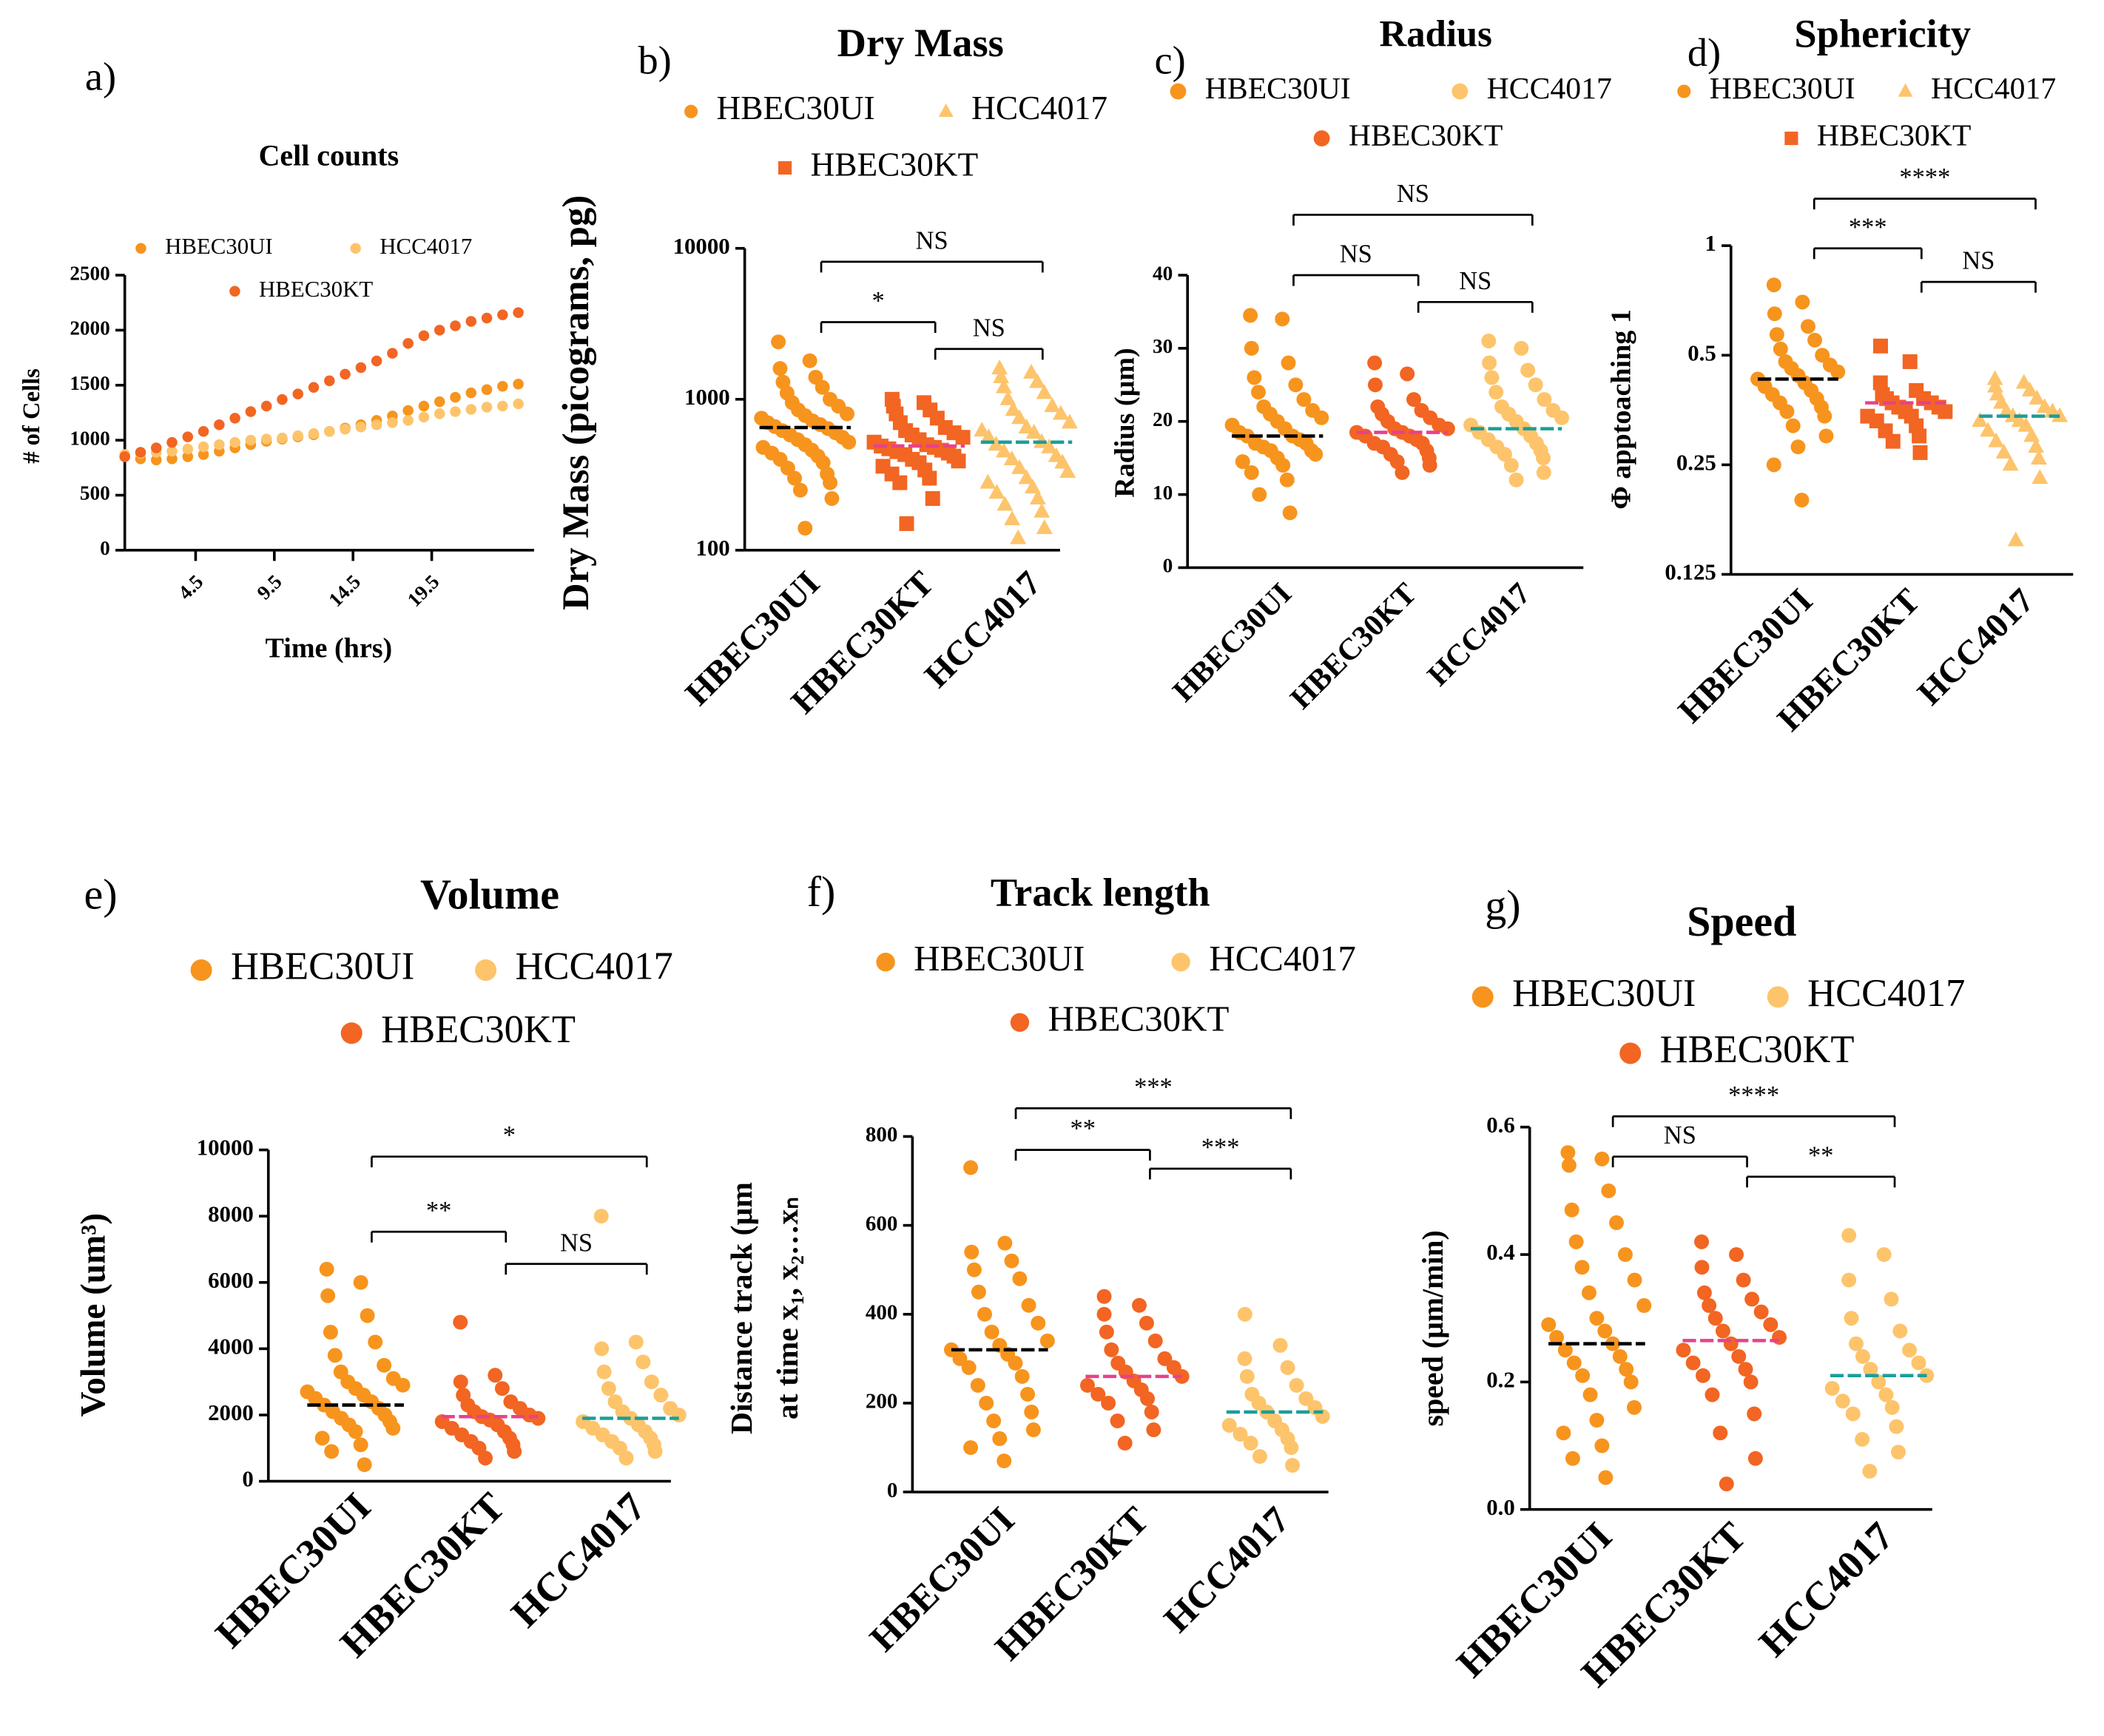 Image resolution: width=2104 pixels, height=1736 pixels. What do you see at coordinates (225, 1148) in the screenshot?
I see `y-tick-label: 10000` at bounding box center [225, 1148].